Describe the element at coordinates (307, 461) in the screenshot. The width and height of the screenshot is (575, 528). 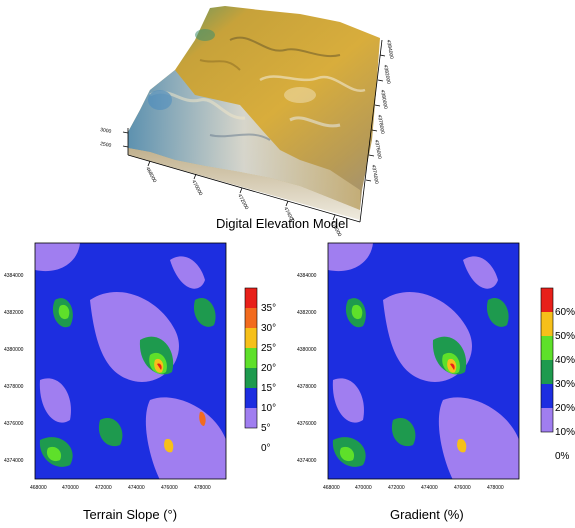
I see `gradient-y-label-5: 4374000` at that location.